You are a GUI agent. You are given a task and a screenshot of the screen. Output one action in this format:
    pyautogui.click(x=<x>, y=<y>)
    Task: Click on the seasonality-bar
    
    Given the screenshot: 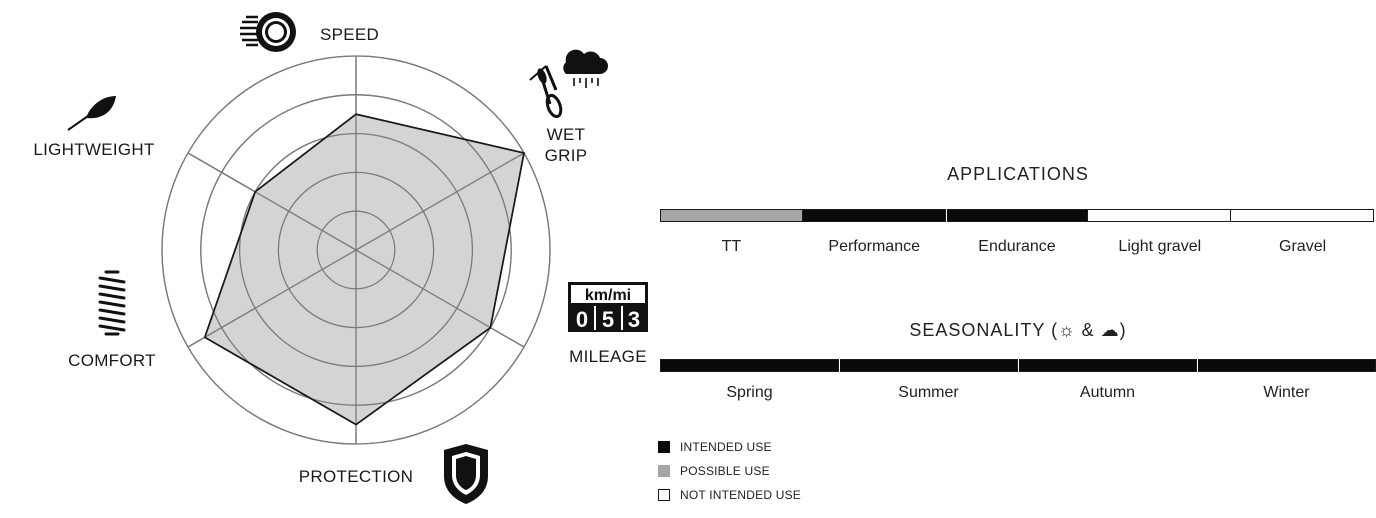 What is the action you would take?
    pyautogui.click(x=1018, y=365)
    